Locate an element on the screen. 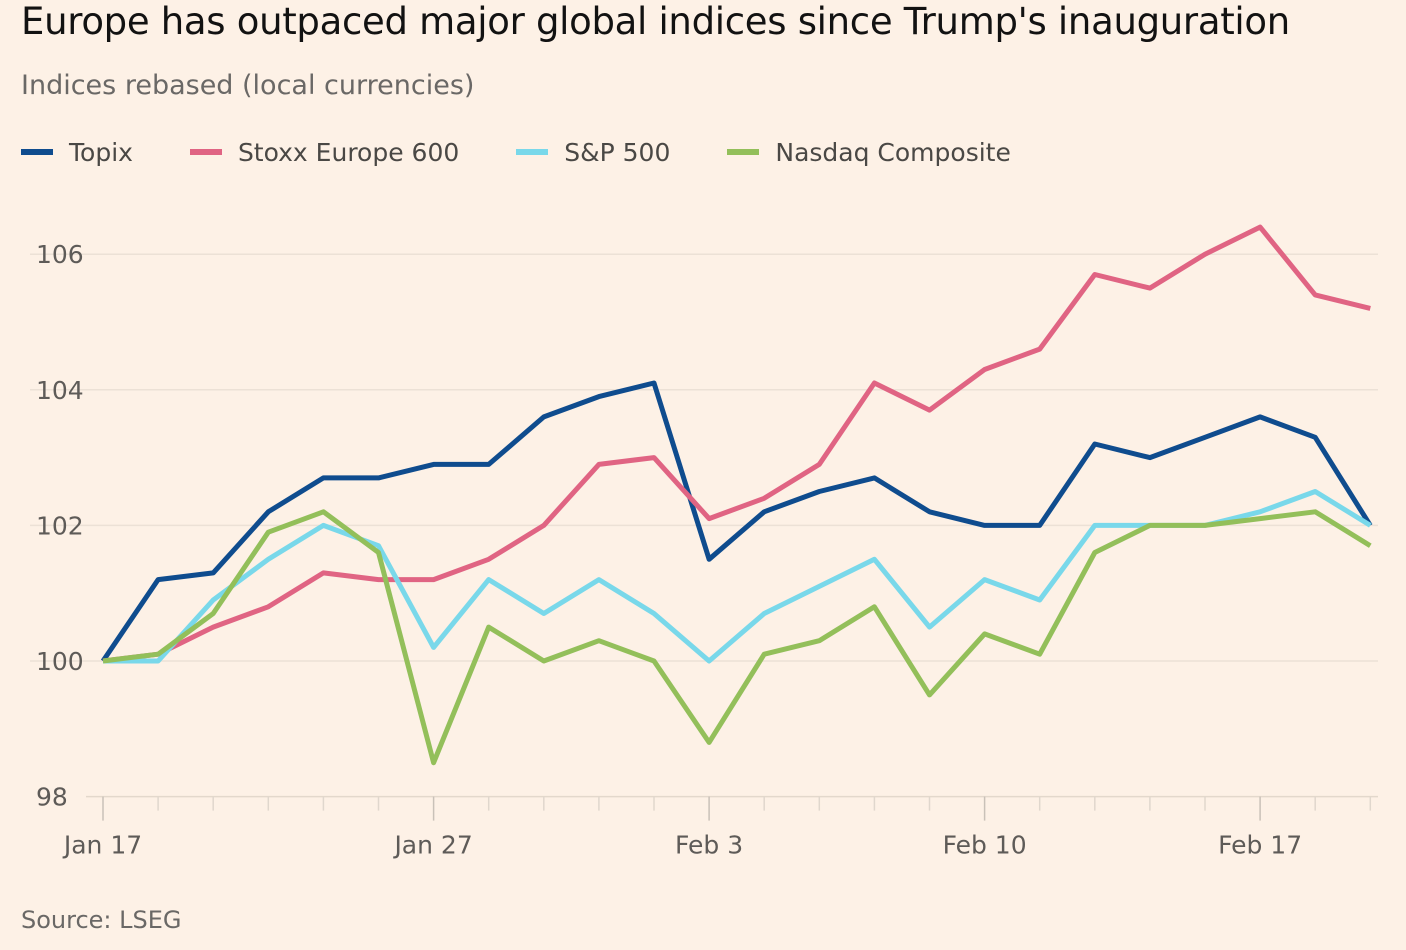 Image resolution: width=1406 pixels, height=950 pixels. legend-item-stoxx-europe-600: Stoxx Europe 600 is located at coordinates (324, 152).